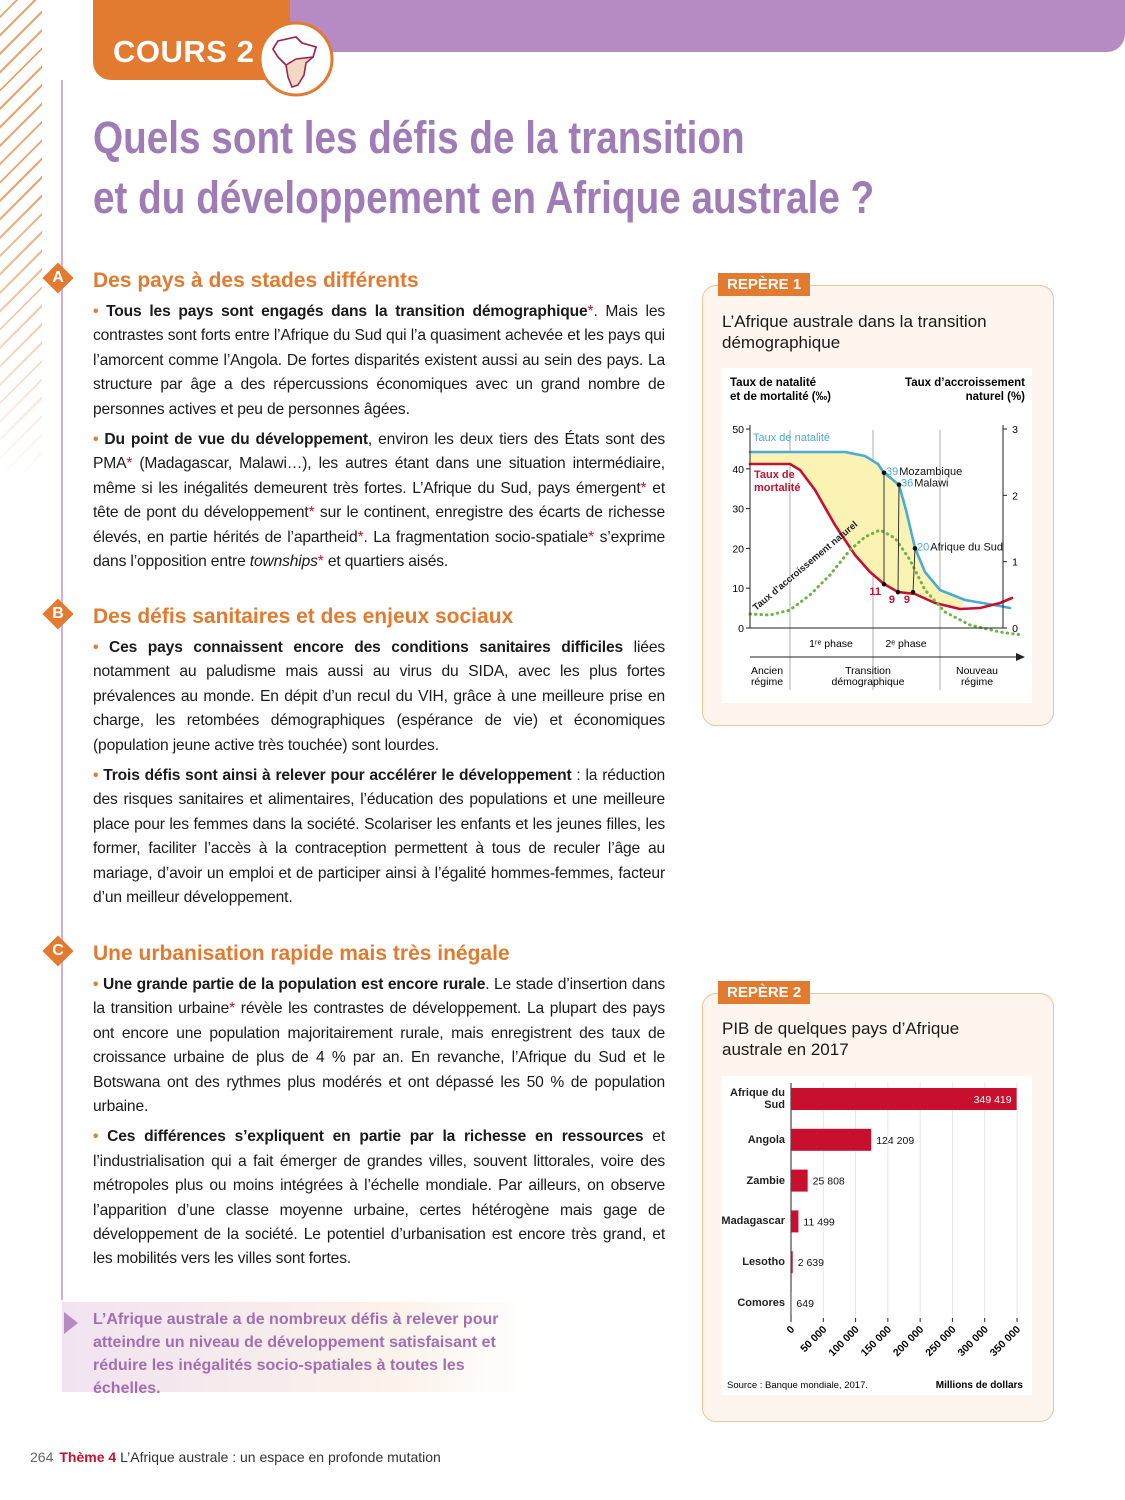  Describe the element at coordinates (766, 1139) in the screenshot. I see `category-label: Angola` at that location.